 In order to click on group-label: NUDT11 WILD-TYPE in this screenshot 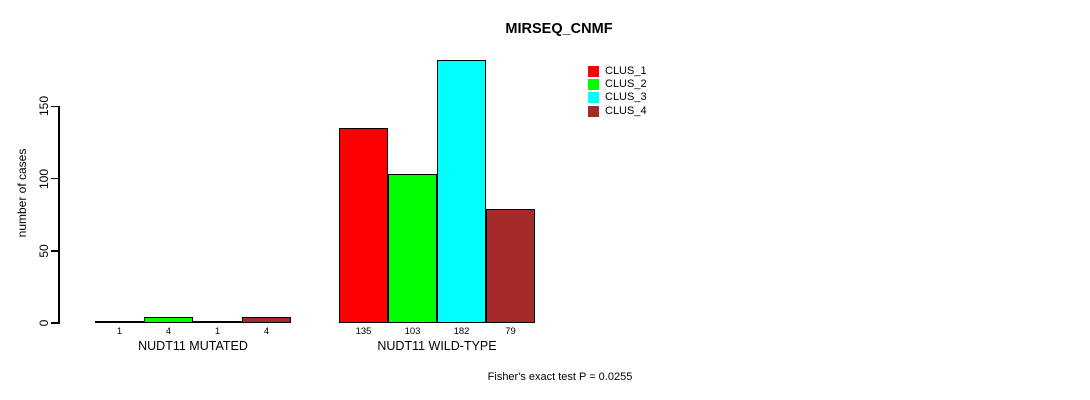, I will do `click(437, 346)`.